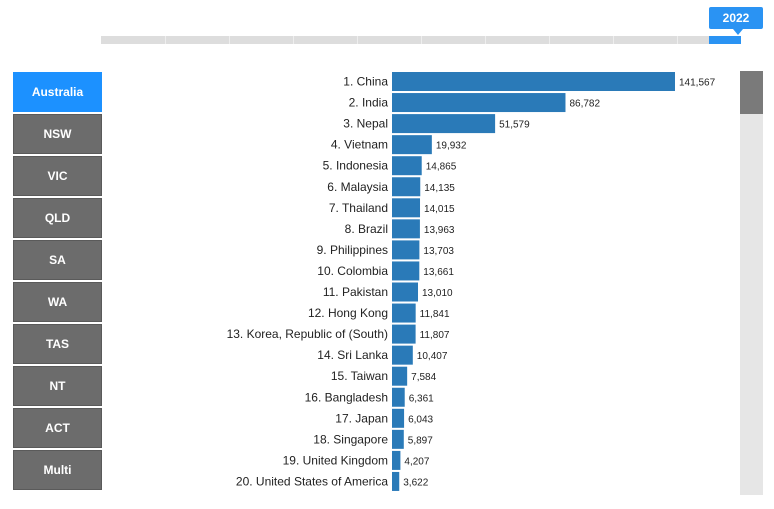 The image size is (774, 509). Describe the element at coordinates (432, 356) in the screenshot. I see `value-label: 10,407` at that location.